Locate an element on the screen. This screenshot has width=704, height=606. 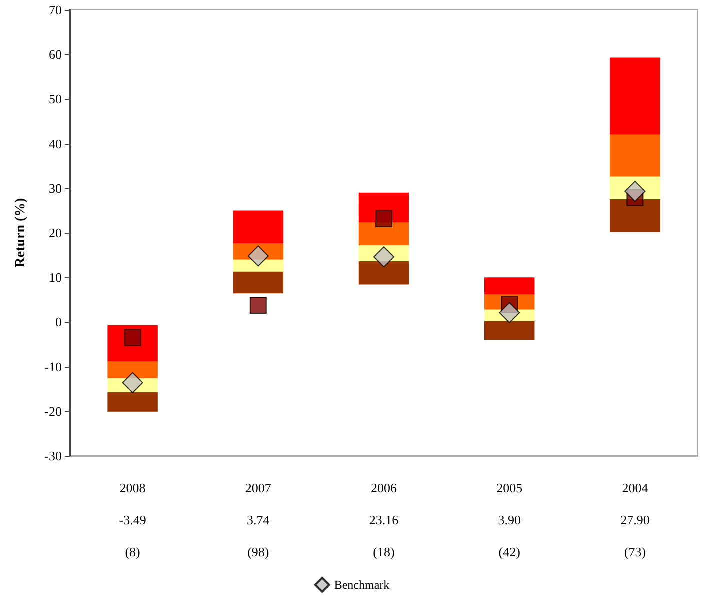
y-tick-label: 0 is located at coordinates (59, 322).